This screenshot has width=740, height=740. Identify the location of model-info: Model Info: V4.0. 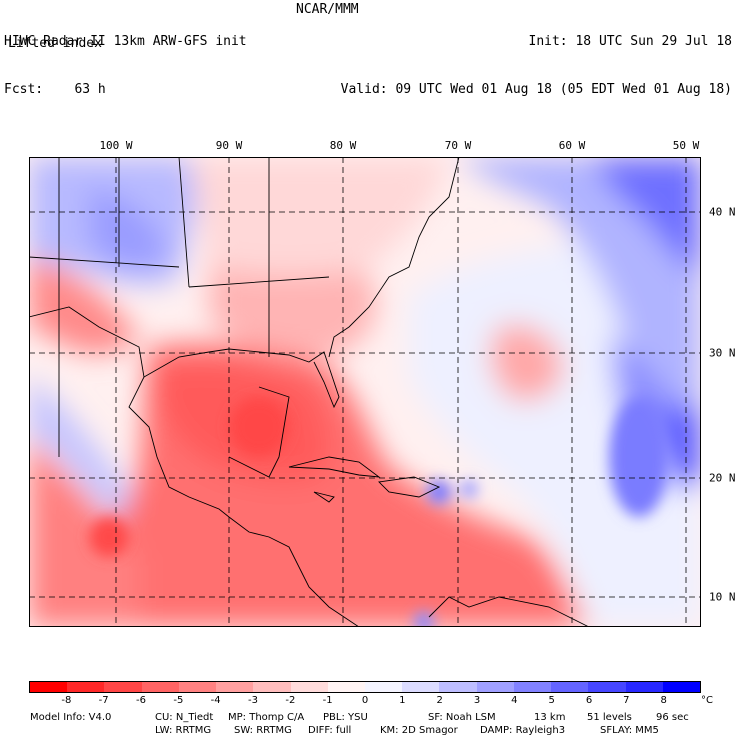
(71, 717).